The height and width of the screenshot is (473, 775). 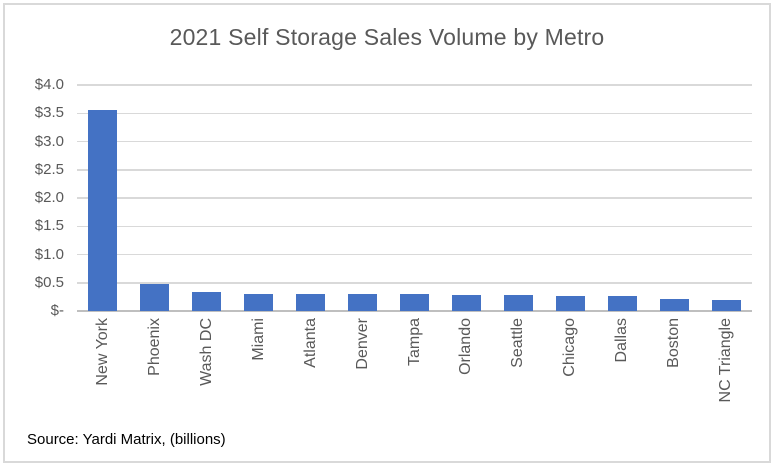 I want to click on bar-boston, so click(x=674, y=304).